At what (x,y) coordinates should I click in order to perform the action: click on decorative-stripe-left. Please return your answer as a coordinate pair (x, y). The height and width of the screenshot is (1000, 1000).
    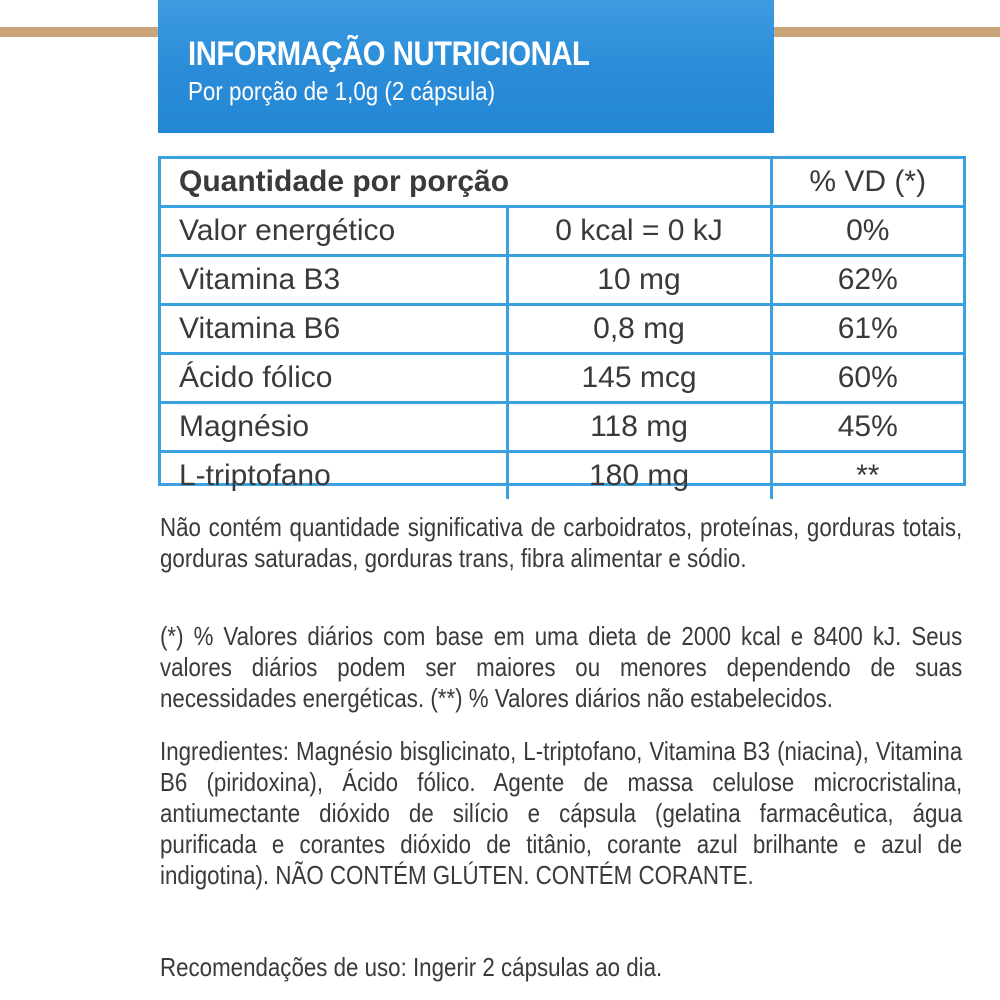
    Looking at the image, I should click on (80, 32).